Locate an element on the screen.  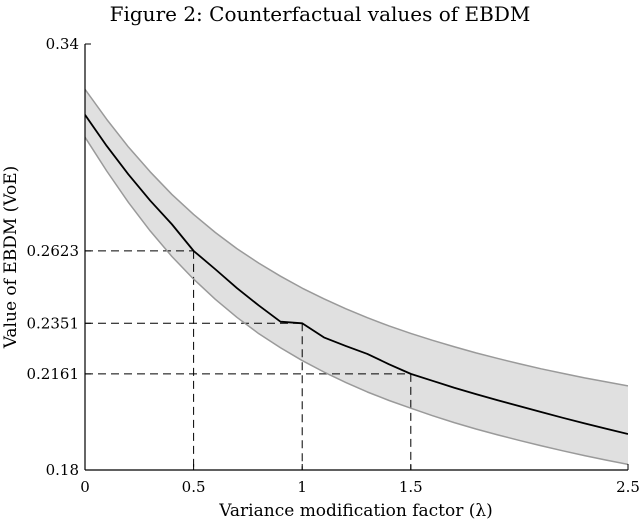
x-tick-label: 2.5 is located at coordinates (628, 487).